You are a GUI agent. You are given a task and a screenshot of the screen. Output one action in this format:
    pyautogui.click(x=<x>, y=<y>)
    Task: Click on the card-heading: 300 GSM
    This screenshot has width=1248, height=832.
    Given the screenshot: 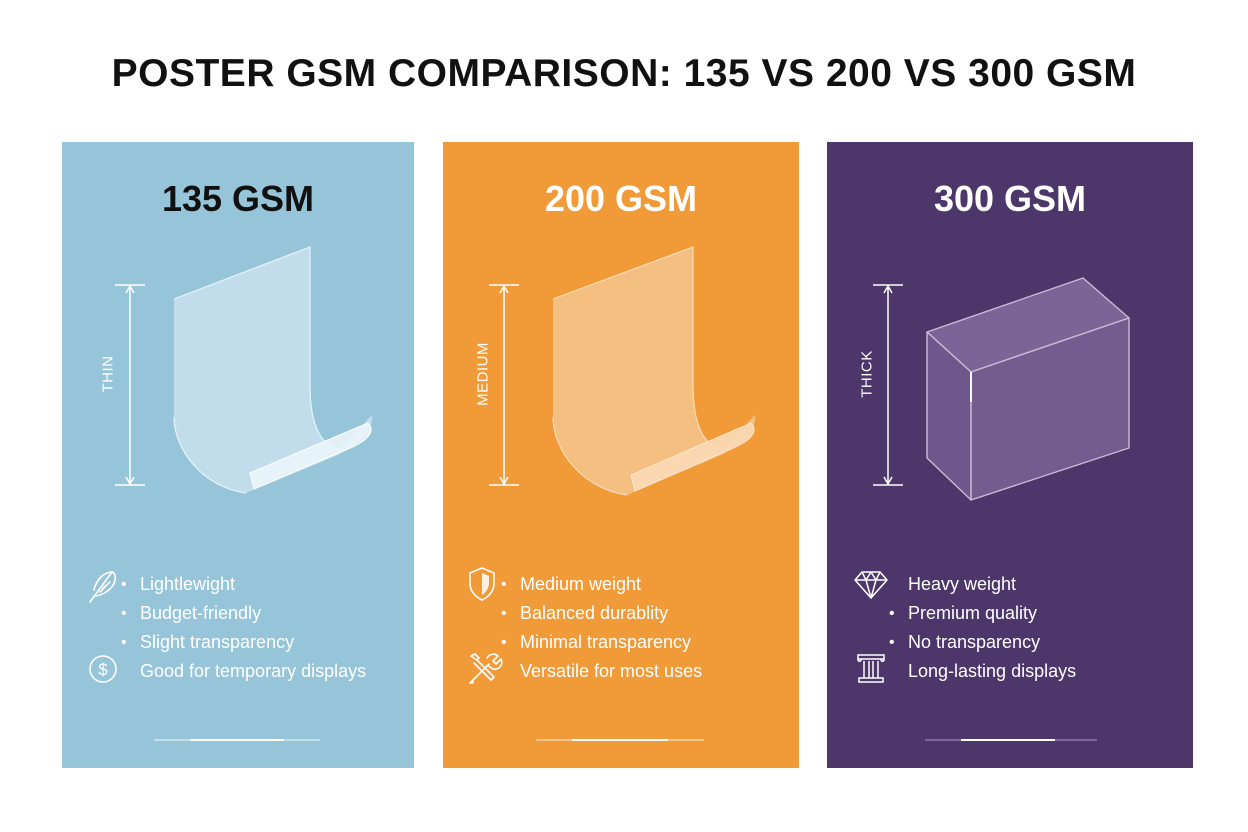 What is the action you would take?
    pyautogui.click(x=1010, y=198)
    